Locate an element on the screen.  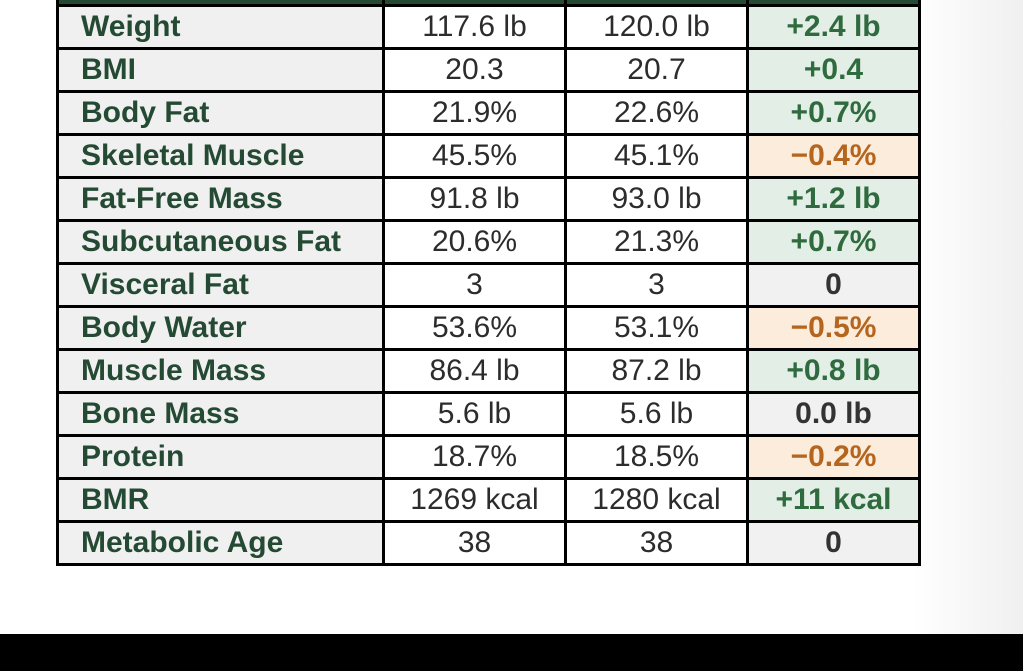
table-row: Body Fat 21.9% 22.6% +0.7% is located at coordinates (488, 113).